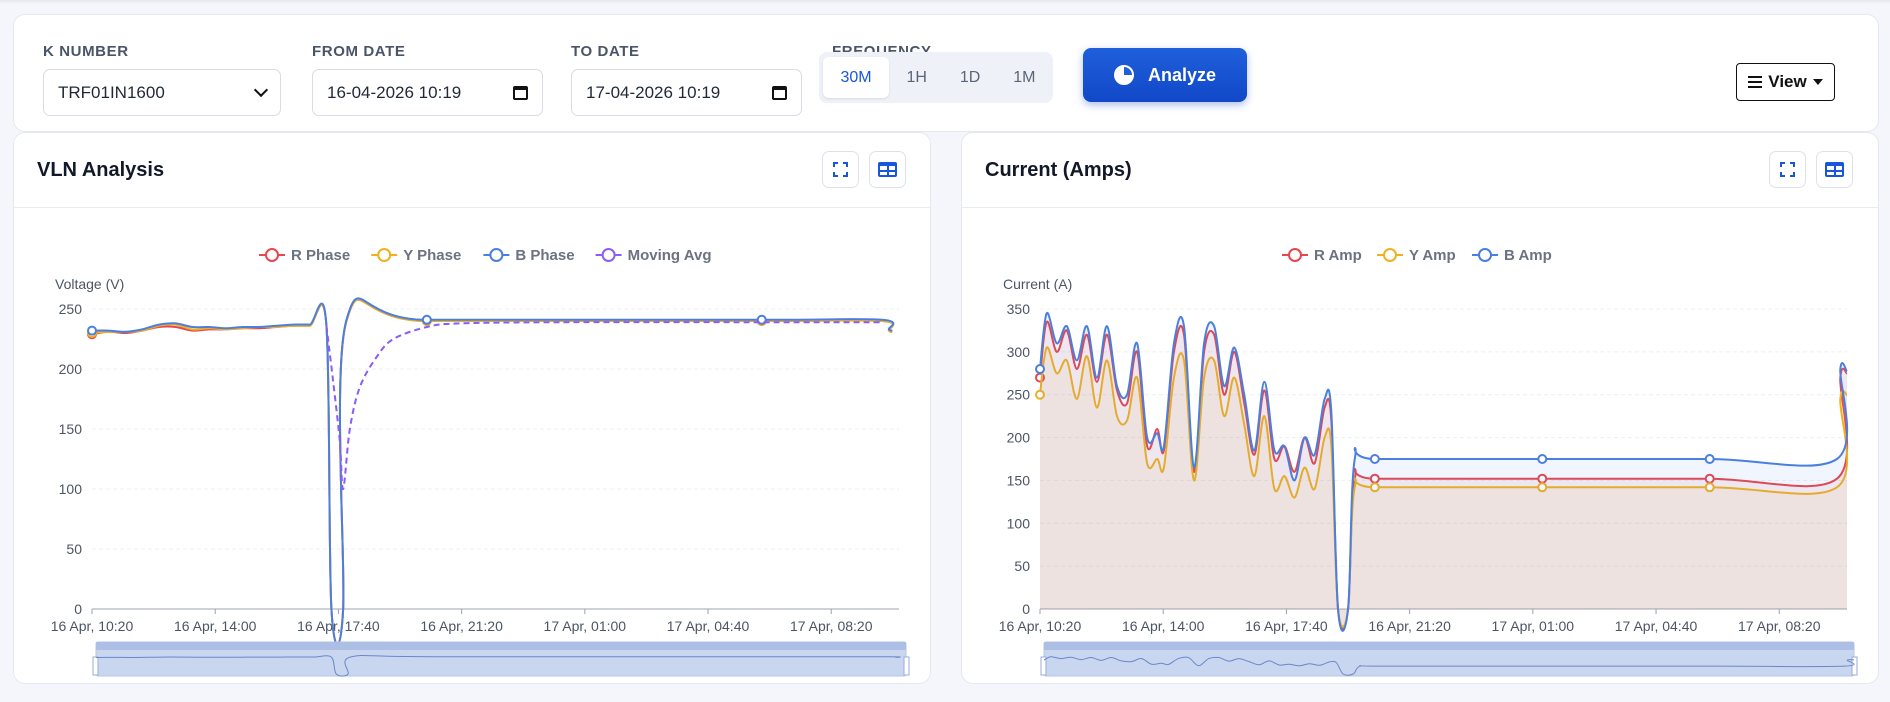 This screenshot has height=702, width=1890. I want to click on view-dropdown-button: View, so click(1785, 82).